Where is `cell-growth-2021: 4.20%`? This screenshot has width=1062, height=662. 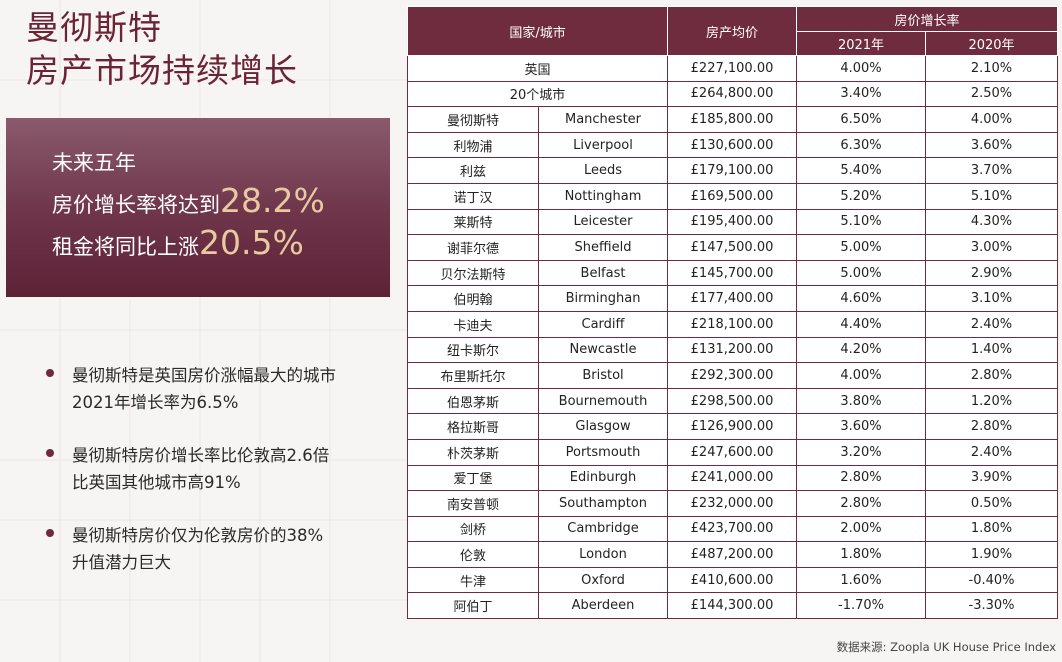 cell-growth-2021: 4.20% is located at coordinates (861, 350).